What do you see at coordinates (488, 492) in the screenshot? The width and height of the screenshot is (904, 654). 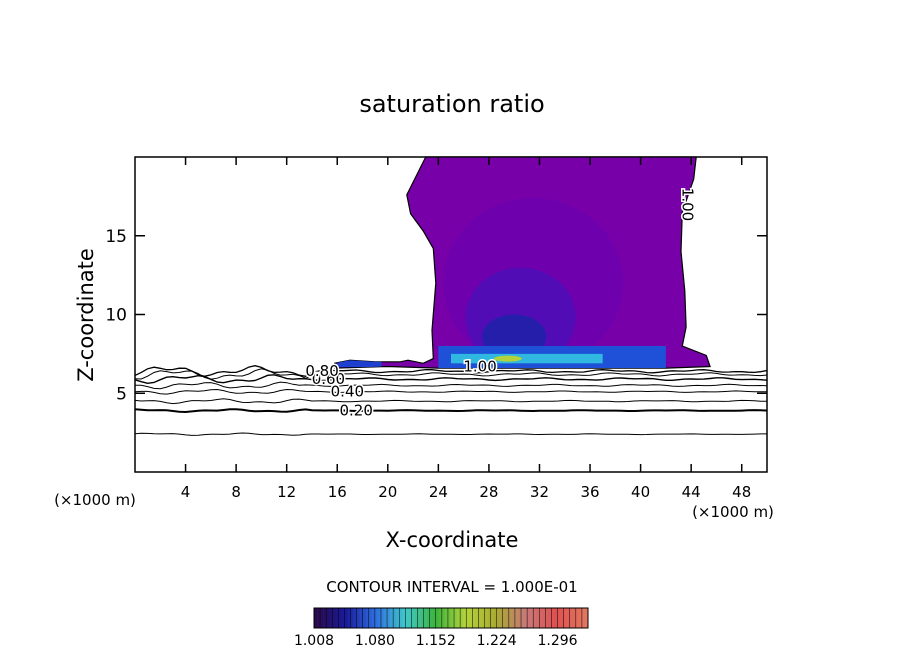 I see `x-tick-label: 28` at bounding box center [488, 492].